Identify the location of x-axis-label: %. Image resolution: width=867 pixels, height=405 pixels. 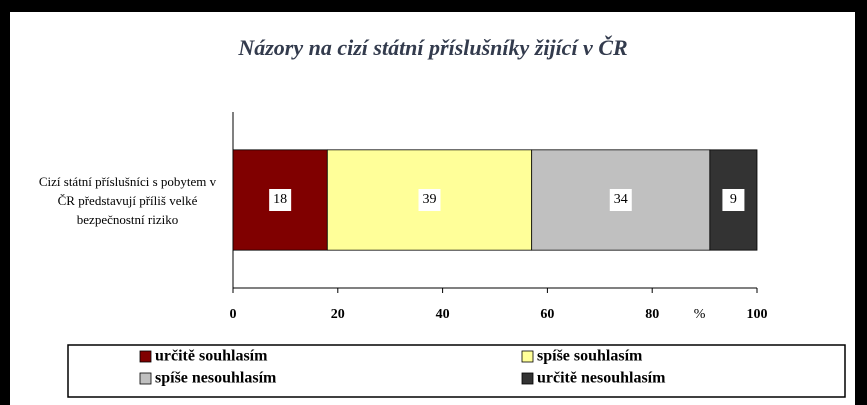
(700, 314).